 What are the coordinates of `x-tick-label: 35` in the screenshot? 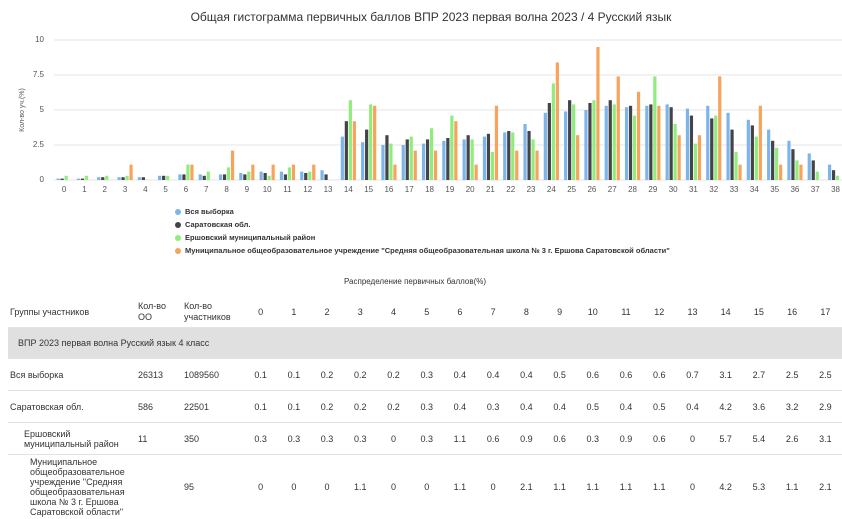 It's located at (774, 189).